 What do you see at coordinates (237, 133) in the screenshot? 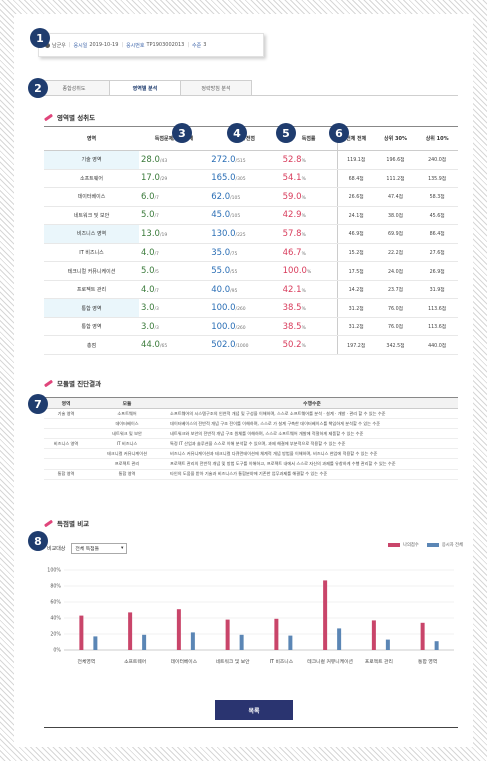
I see `step-marker-4: 4` at bounding box center [237, 133].